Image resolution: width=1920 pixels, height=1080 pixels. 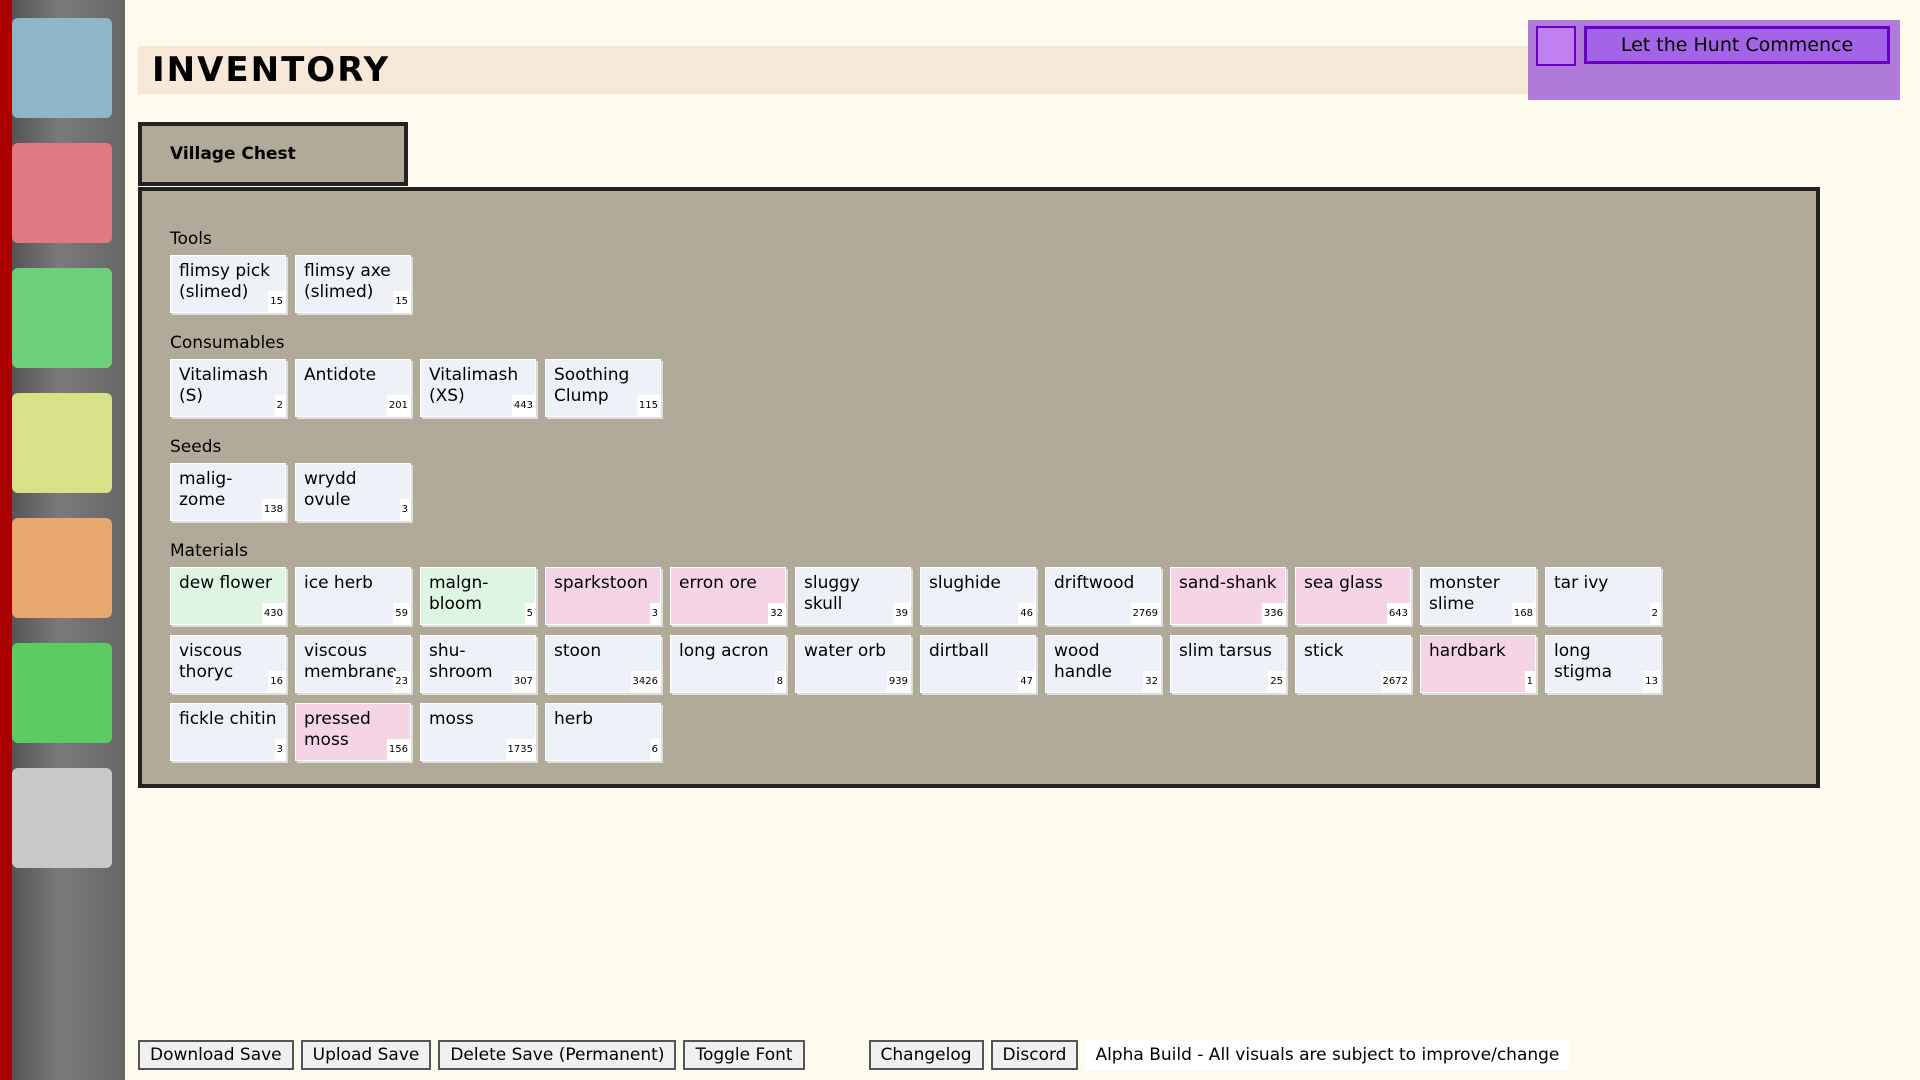 What do you see at coordinates (62, 68) in the screenshot?
I see `character-tab` at bounding box center [62, 68].